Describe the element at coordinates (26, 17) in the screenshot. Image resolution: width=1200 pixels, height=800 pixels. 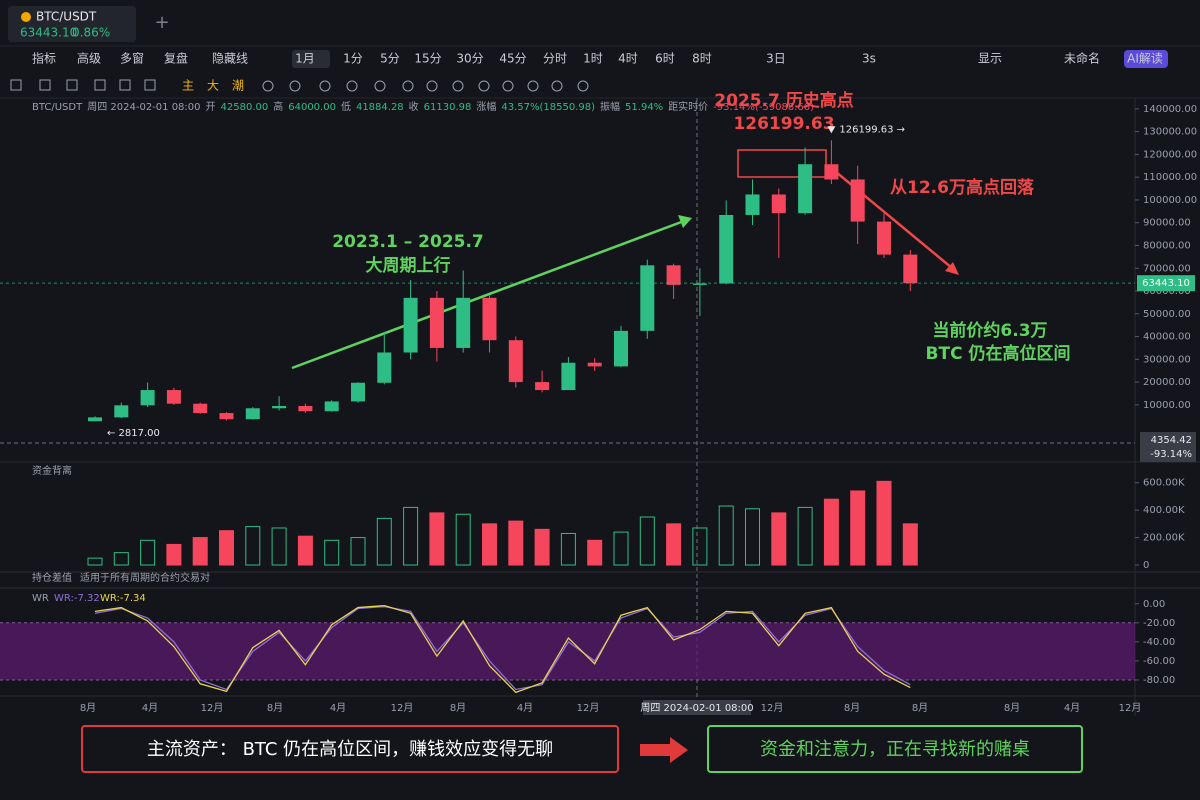
I see `coin-icon` at that location.